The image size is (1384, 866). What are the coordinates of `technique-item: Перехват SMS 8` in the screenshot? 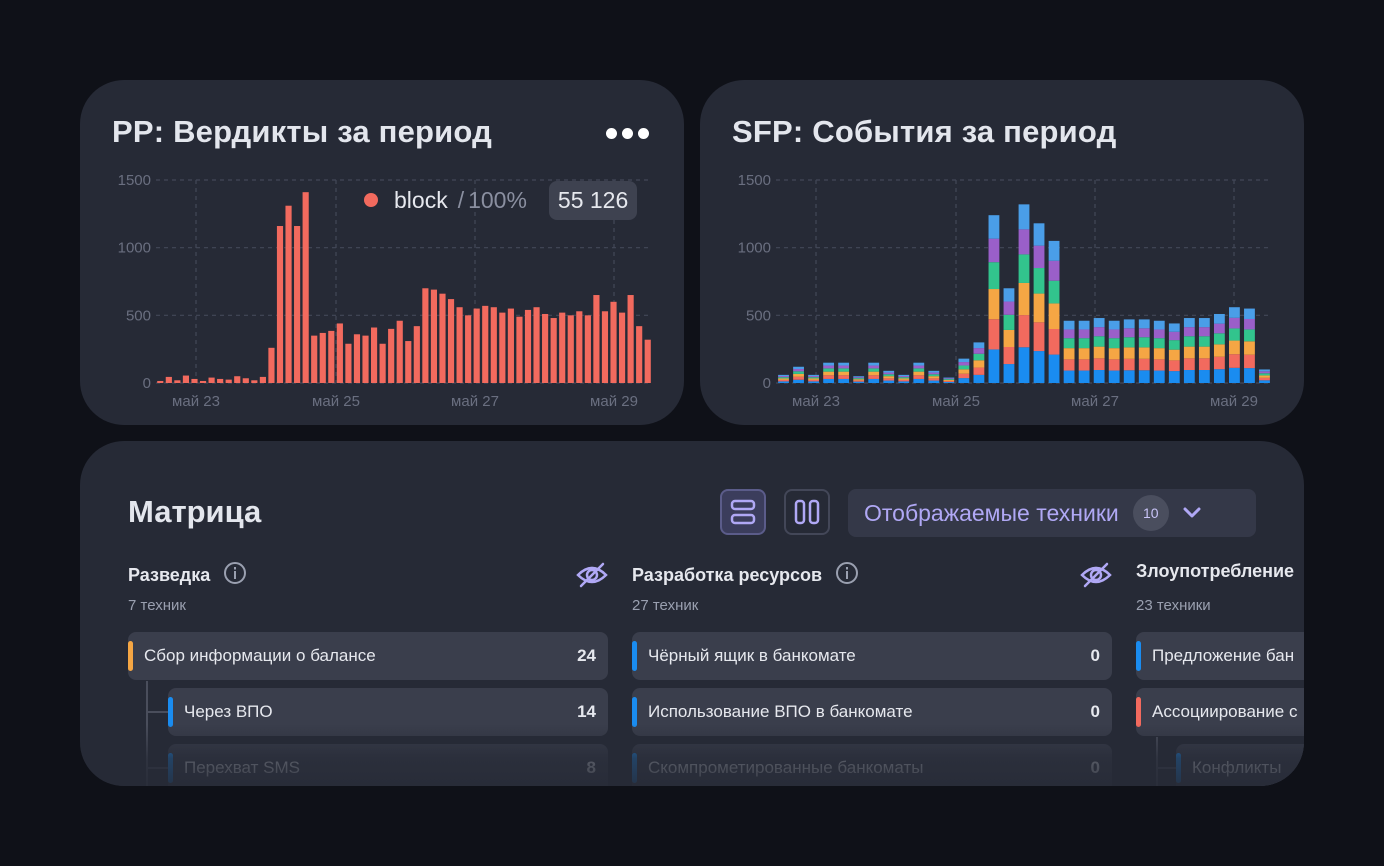 It's located at (388, 765).